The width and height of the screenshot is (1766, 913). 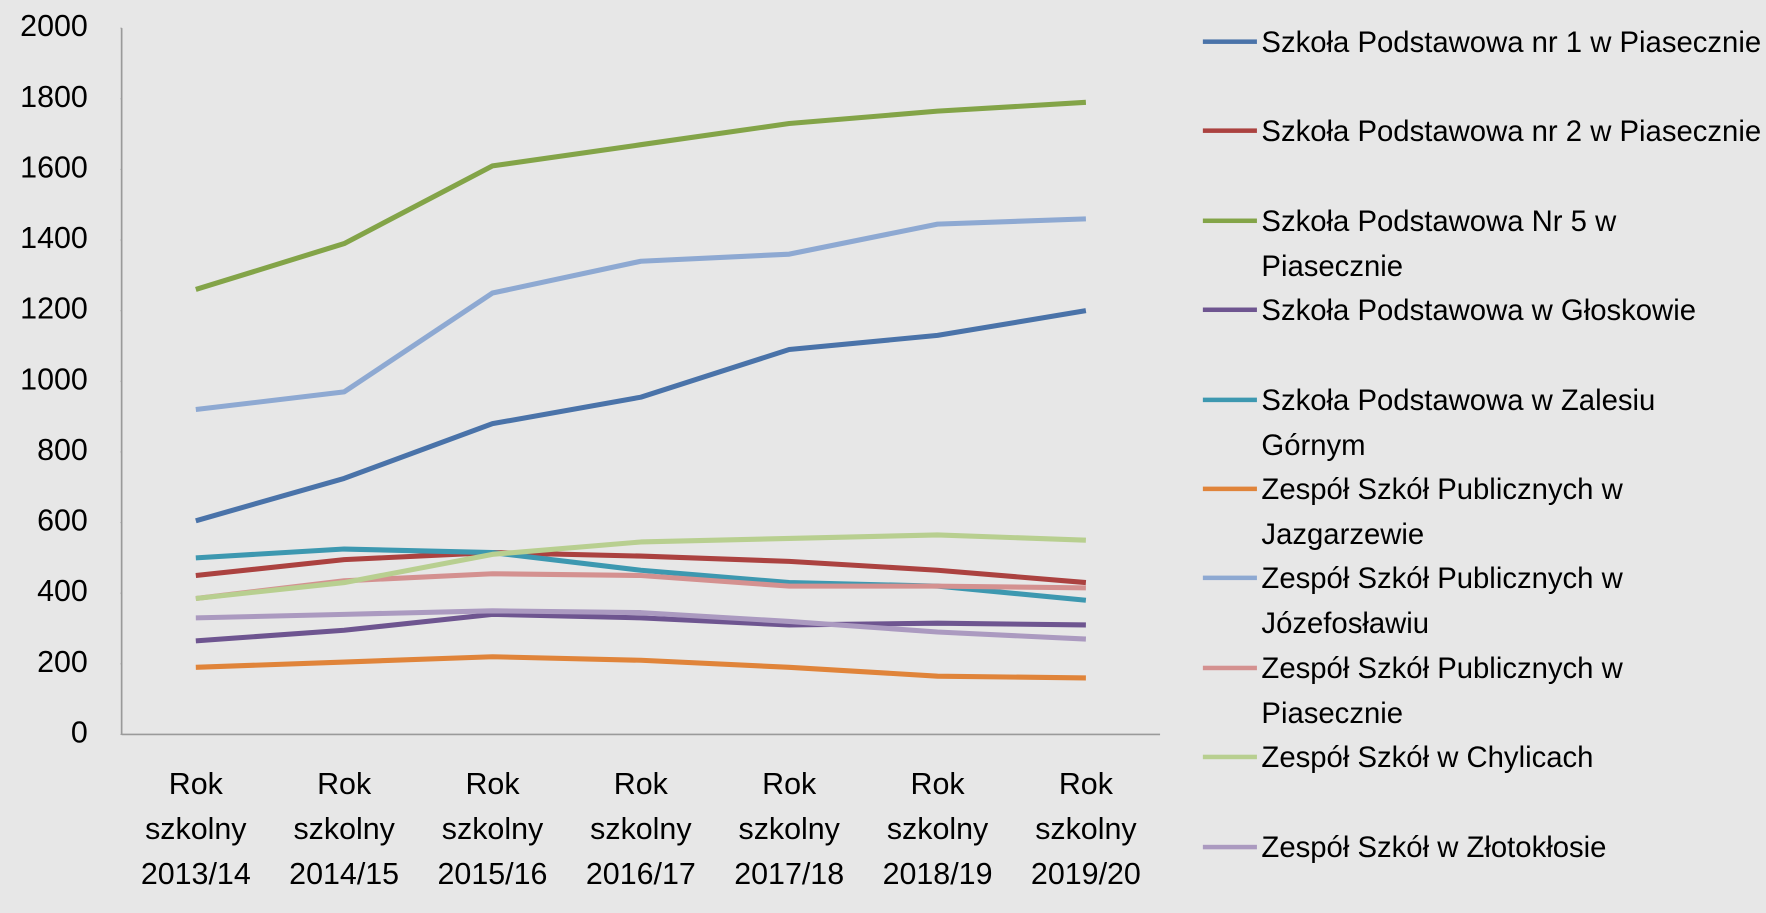 What do you see at coordinates (1479, 310) in the screenshot?
I see `legend-label: Szkoła Podstawowa w Głoskowie` at bounding box center [1479, 310].